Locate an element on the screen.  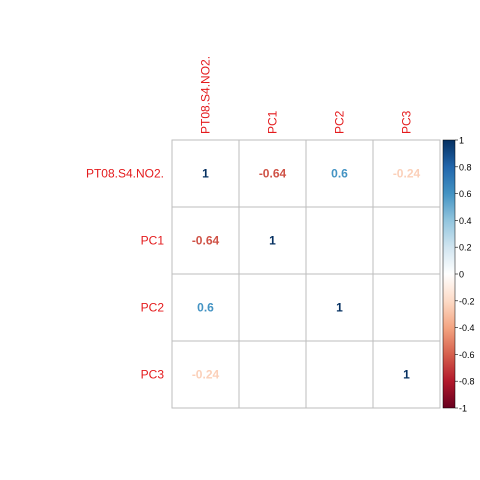
row-label: PC3 is located at coordinates (153, 375).